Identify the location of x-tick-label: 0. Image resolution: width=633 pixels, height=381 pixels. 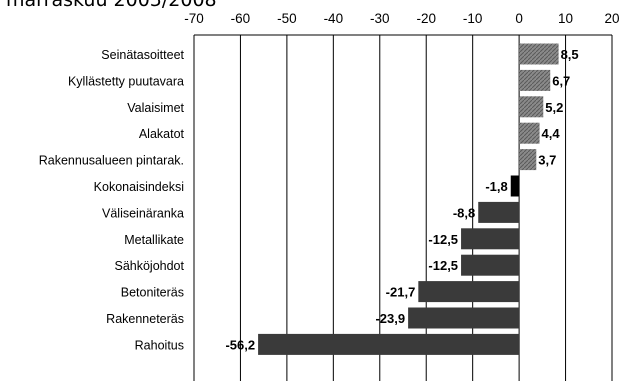
(519, 18).